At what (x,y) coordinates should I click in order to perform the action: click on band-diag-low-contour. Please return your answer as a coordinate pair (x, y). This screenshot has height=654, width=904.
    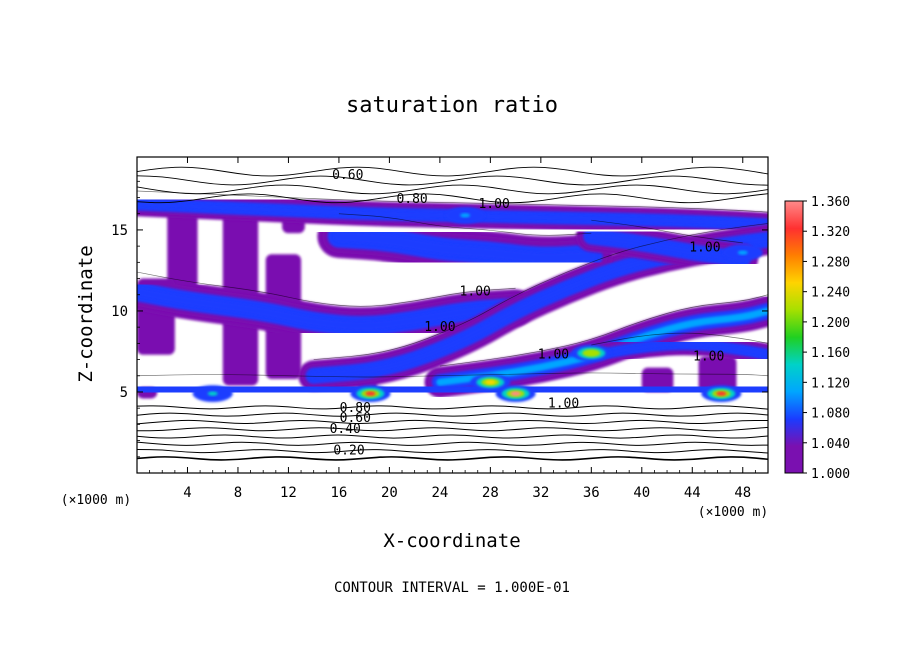
    Looking at the image, I should click on (603, 330).